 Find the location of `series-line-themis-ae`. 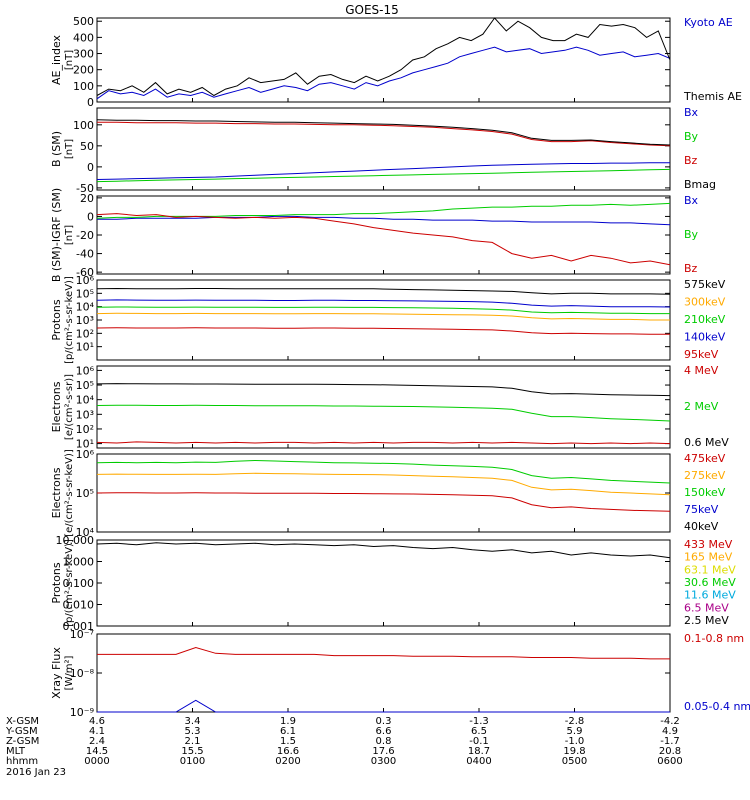

series-line-themis-ae is located at coordinates (383, 57).